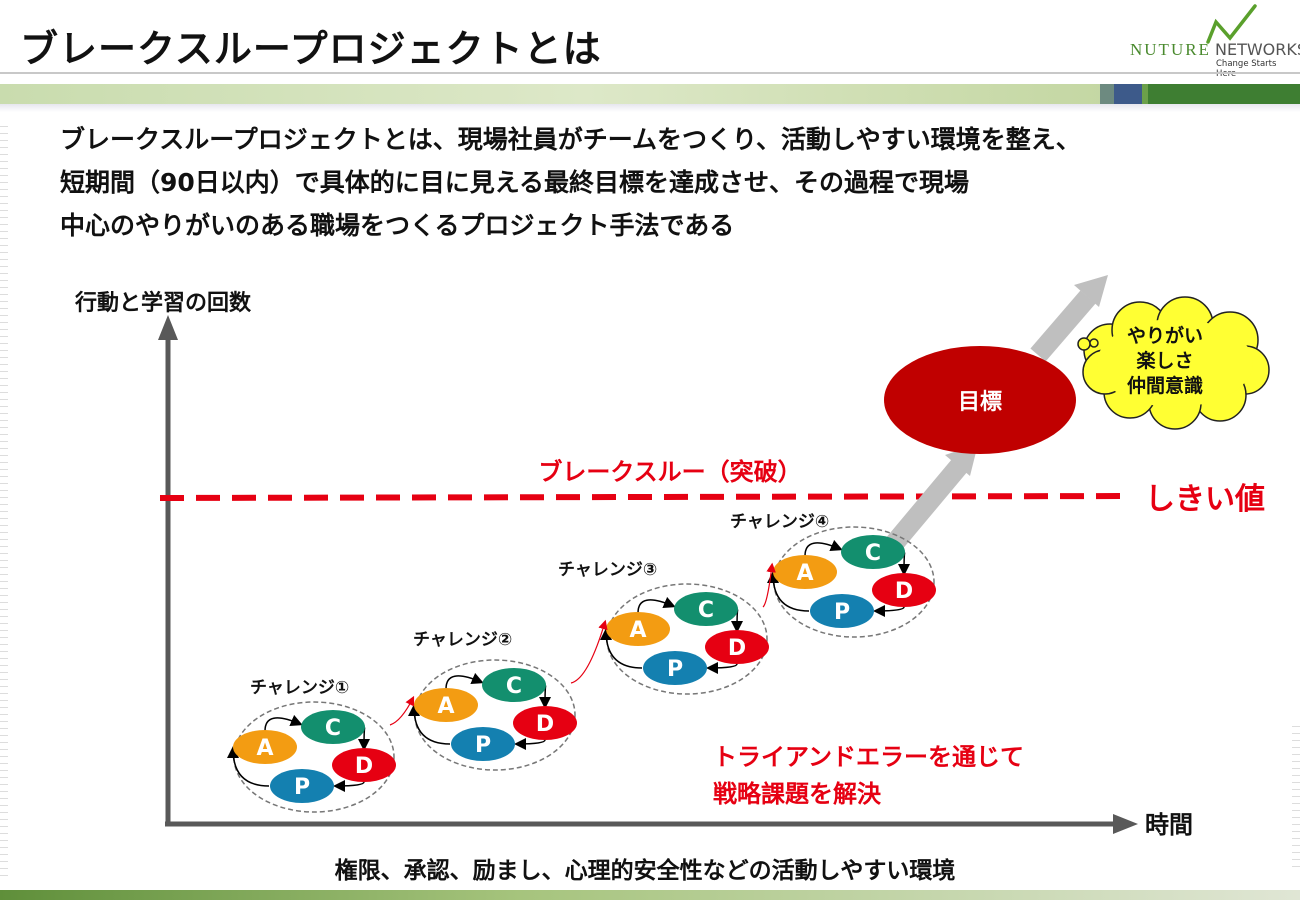 The height and width of the screenshot is (900, 1300). Describe the element at coordinates (1257, 49) in the screenshot. I see `logo-brand-right: NETWORKS` at that location.